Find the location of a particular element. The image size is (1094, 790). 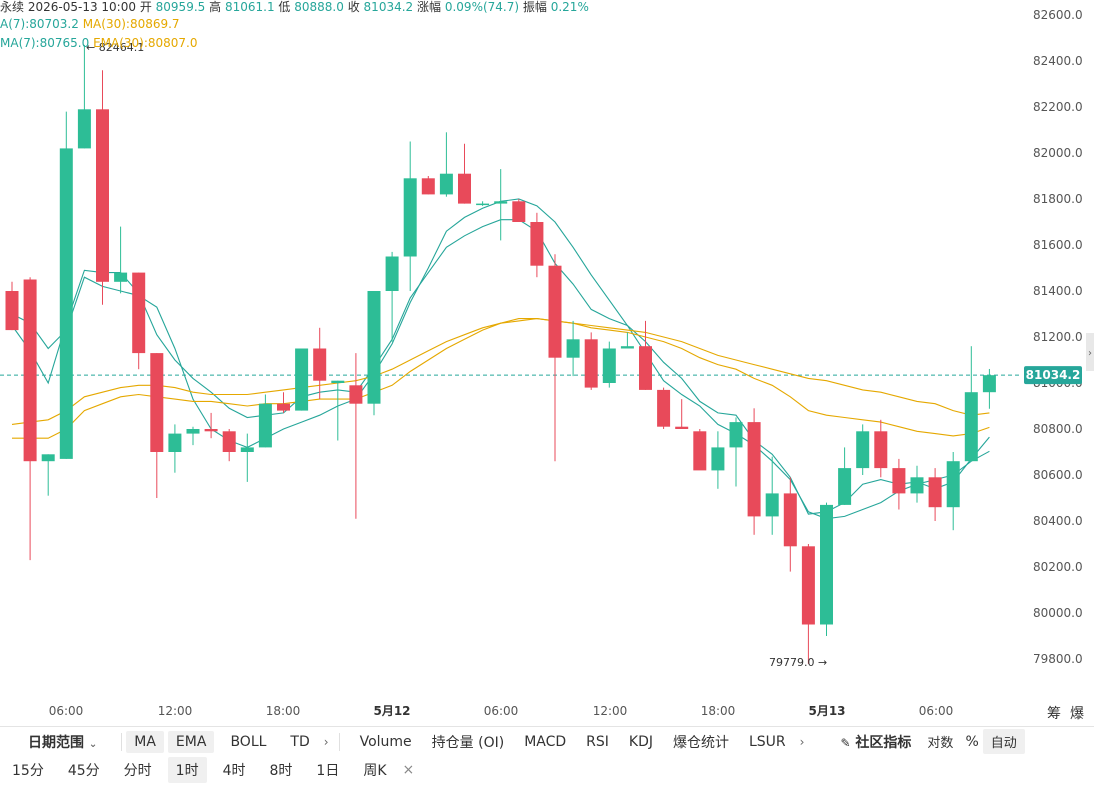

community-indicators-button: ✎ 社区指标 is located at coordinates (875, 742).